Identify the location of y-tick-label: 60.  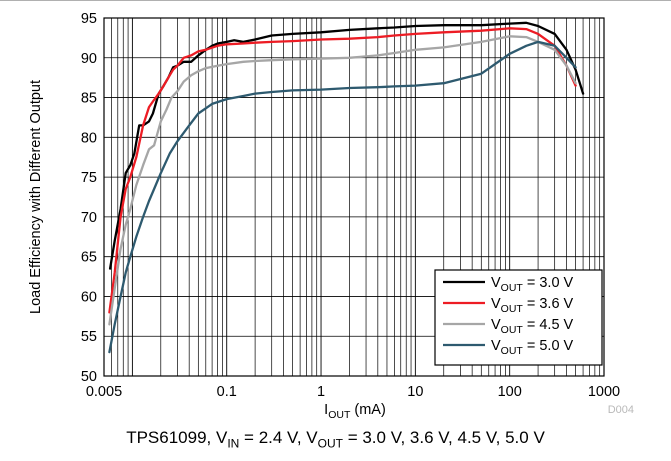
(89, 297).